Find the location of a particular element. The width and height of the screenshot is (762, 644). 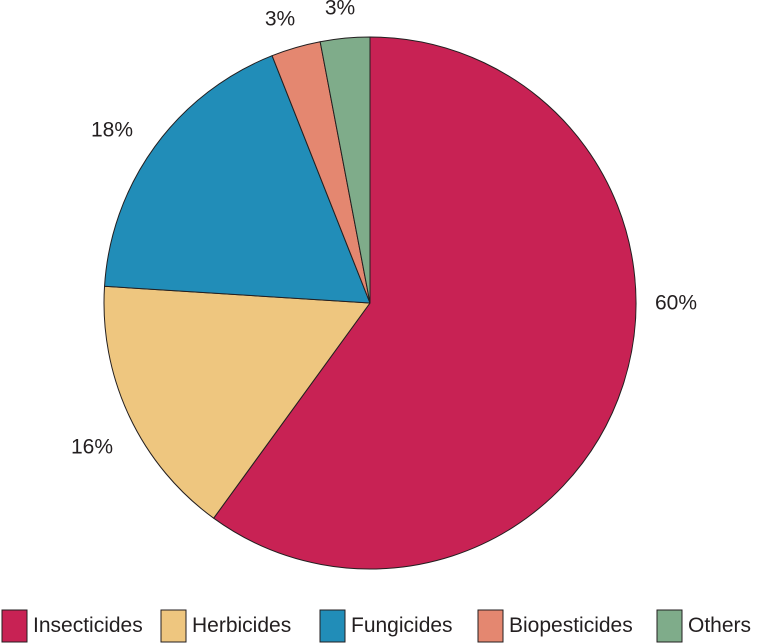

legend-item-others: Others is located at coordinates (703, 626).